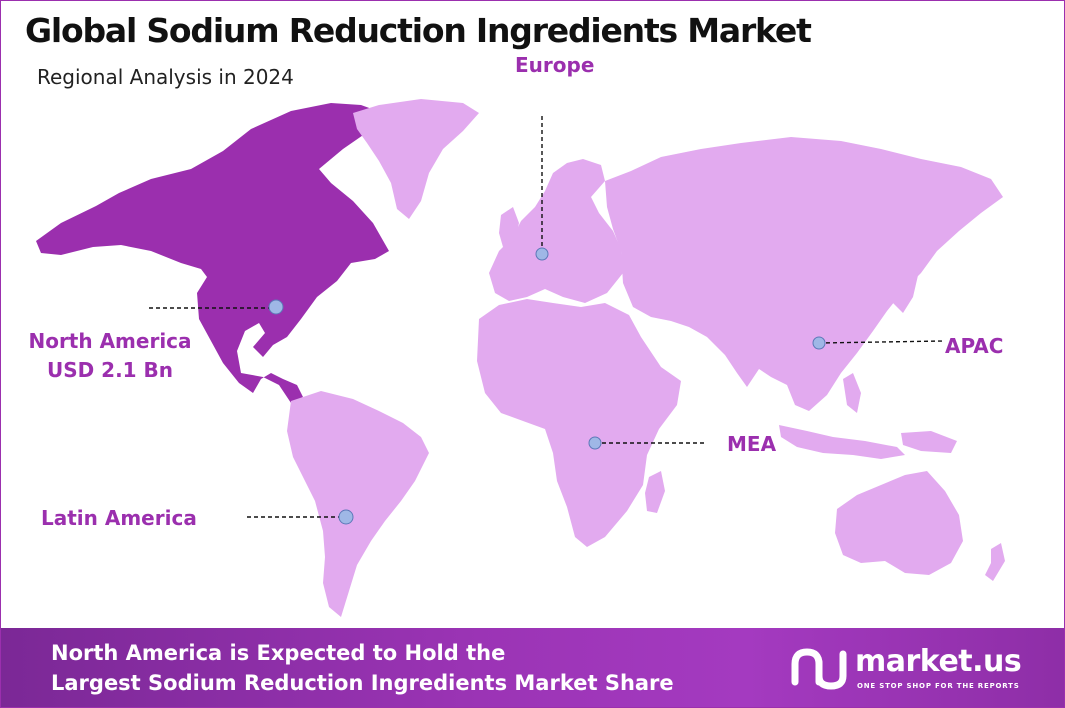 Image resolution: width=1065 pixels, height=708 pixels. What do you see at coordinates (852, 393) in the screenshot?
I see `region-philippines` at bounding box center [852, 393].